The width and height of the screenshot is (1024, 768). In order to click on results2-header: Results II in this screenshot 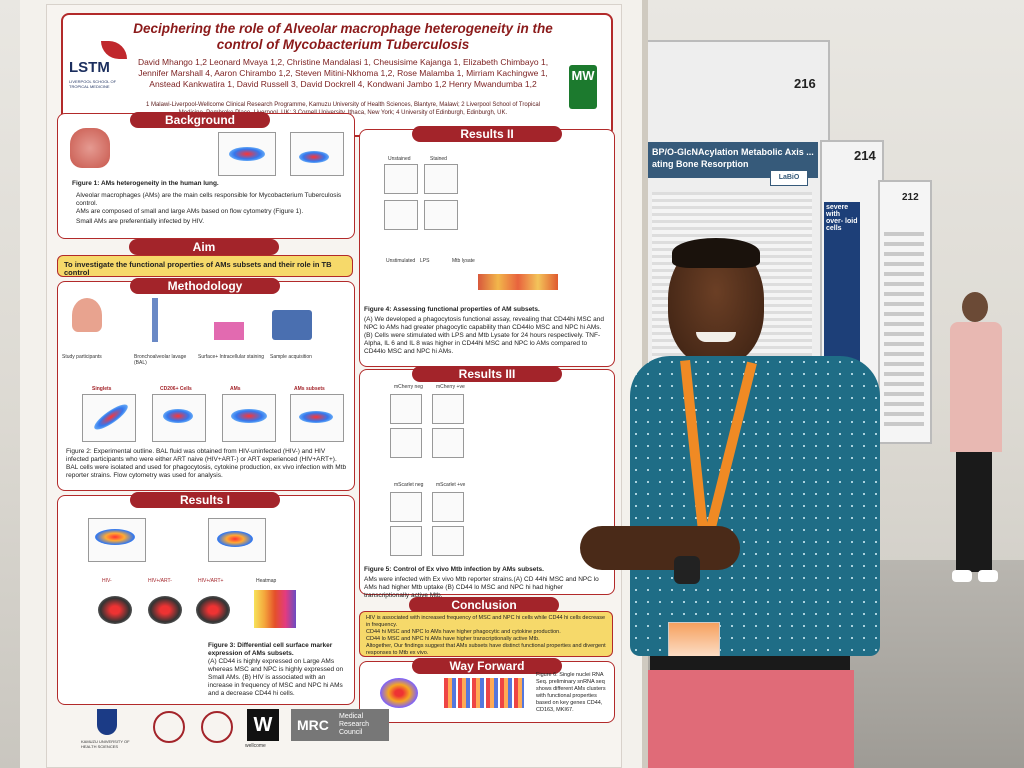, I will do `click(487, 134)`.